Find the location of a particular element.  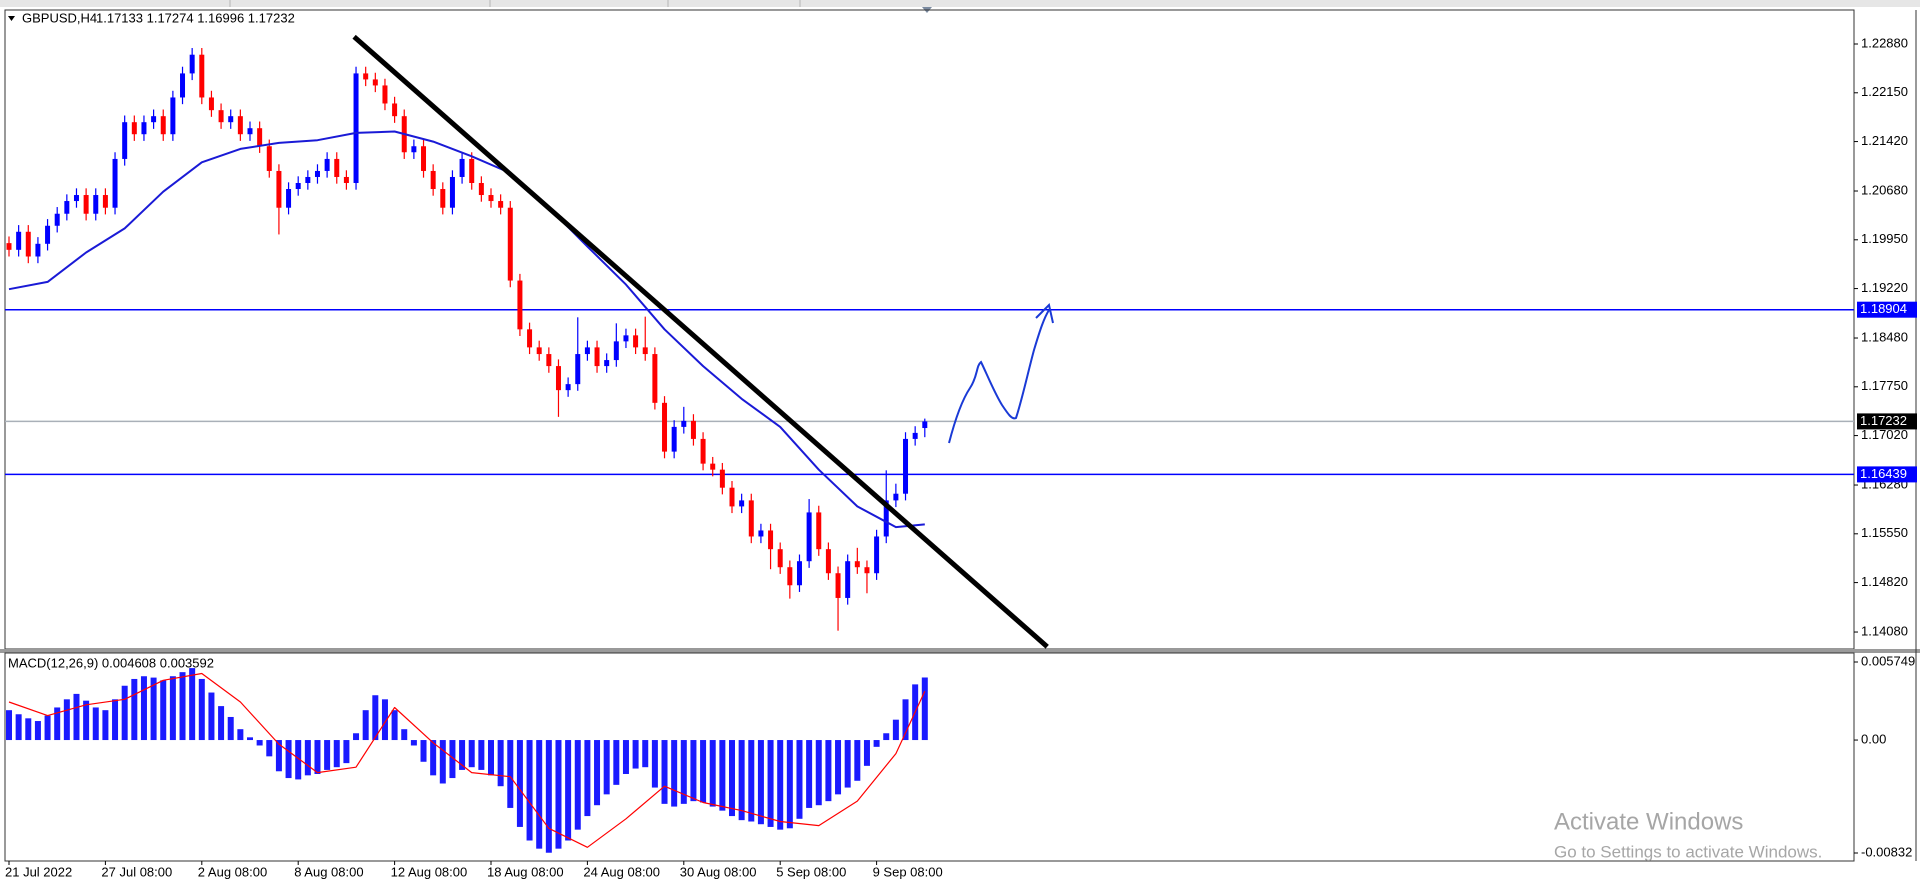

quote: 1.17133 1.17274 1.16996 1.17232 is located at coordinates (195, 17).